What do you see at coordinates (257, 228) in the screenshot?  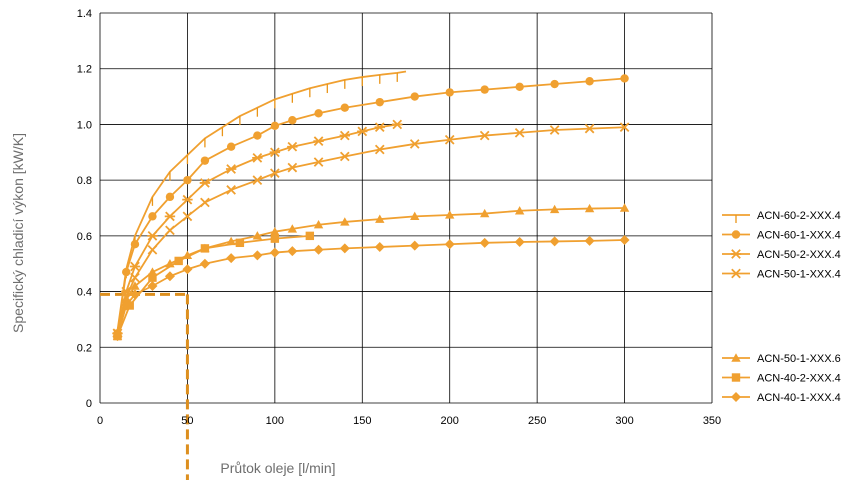 I see `series-line` at bounding box center [257, 228].